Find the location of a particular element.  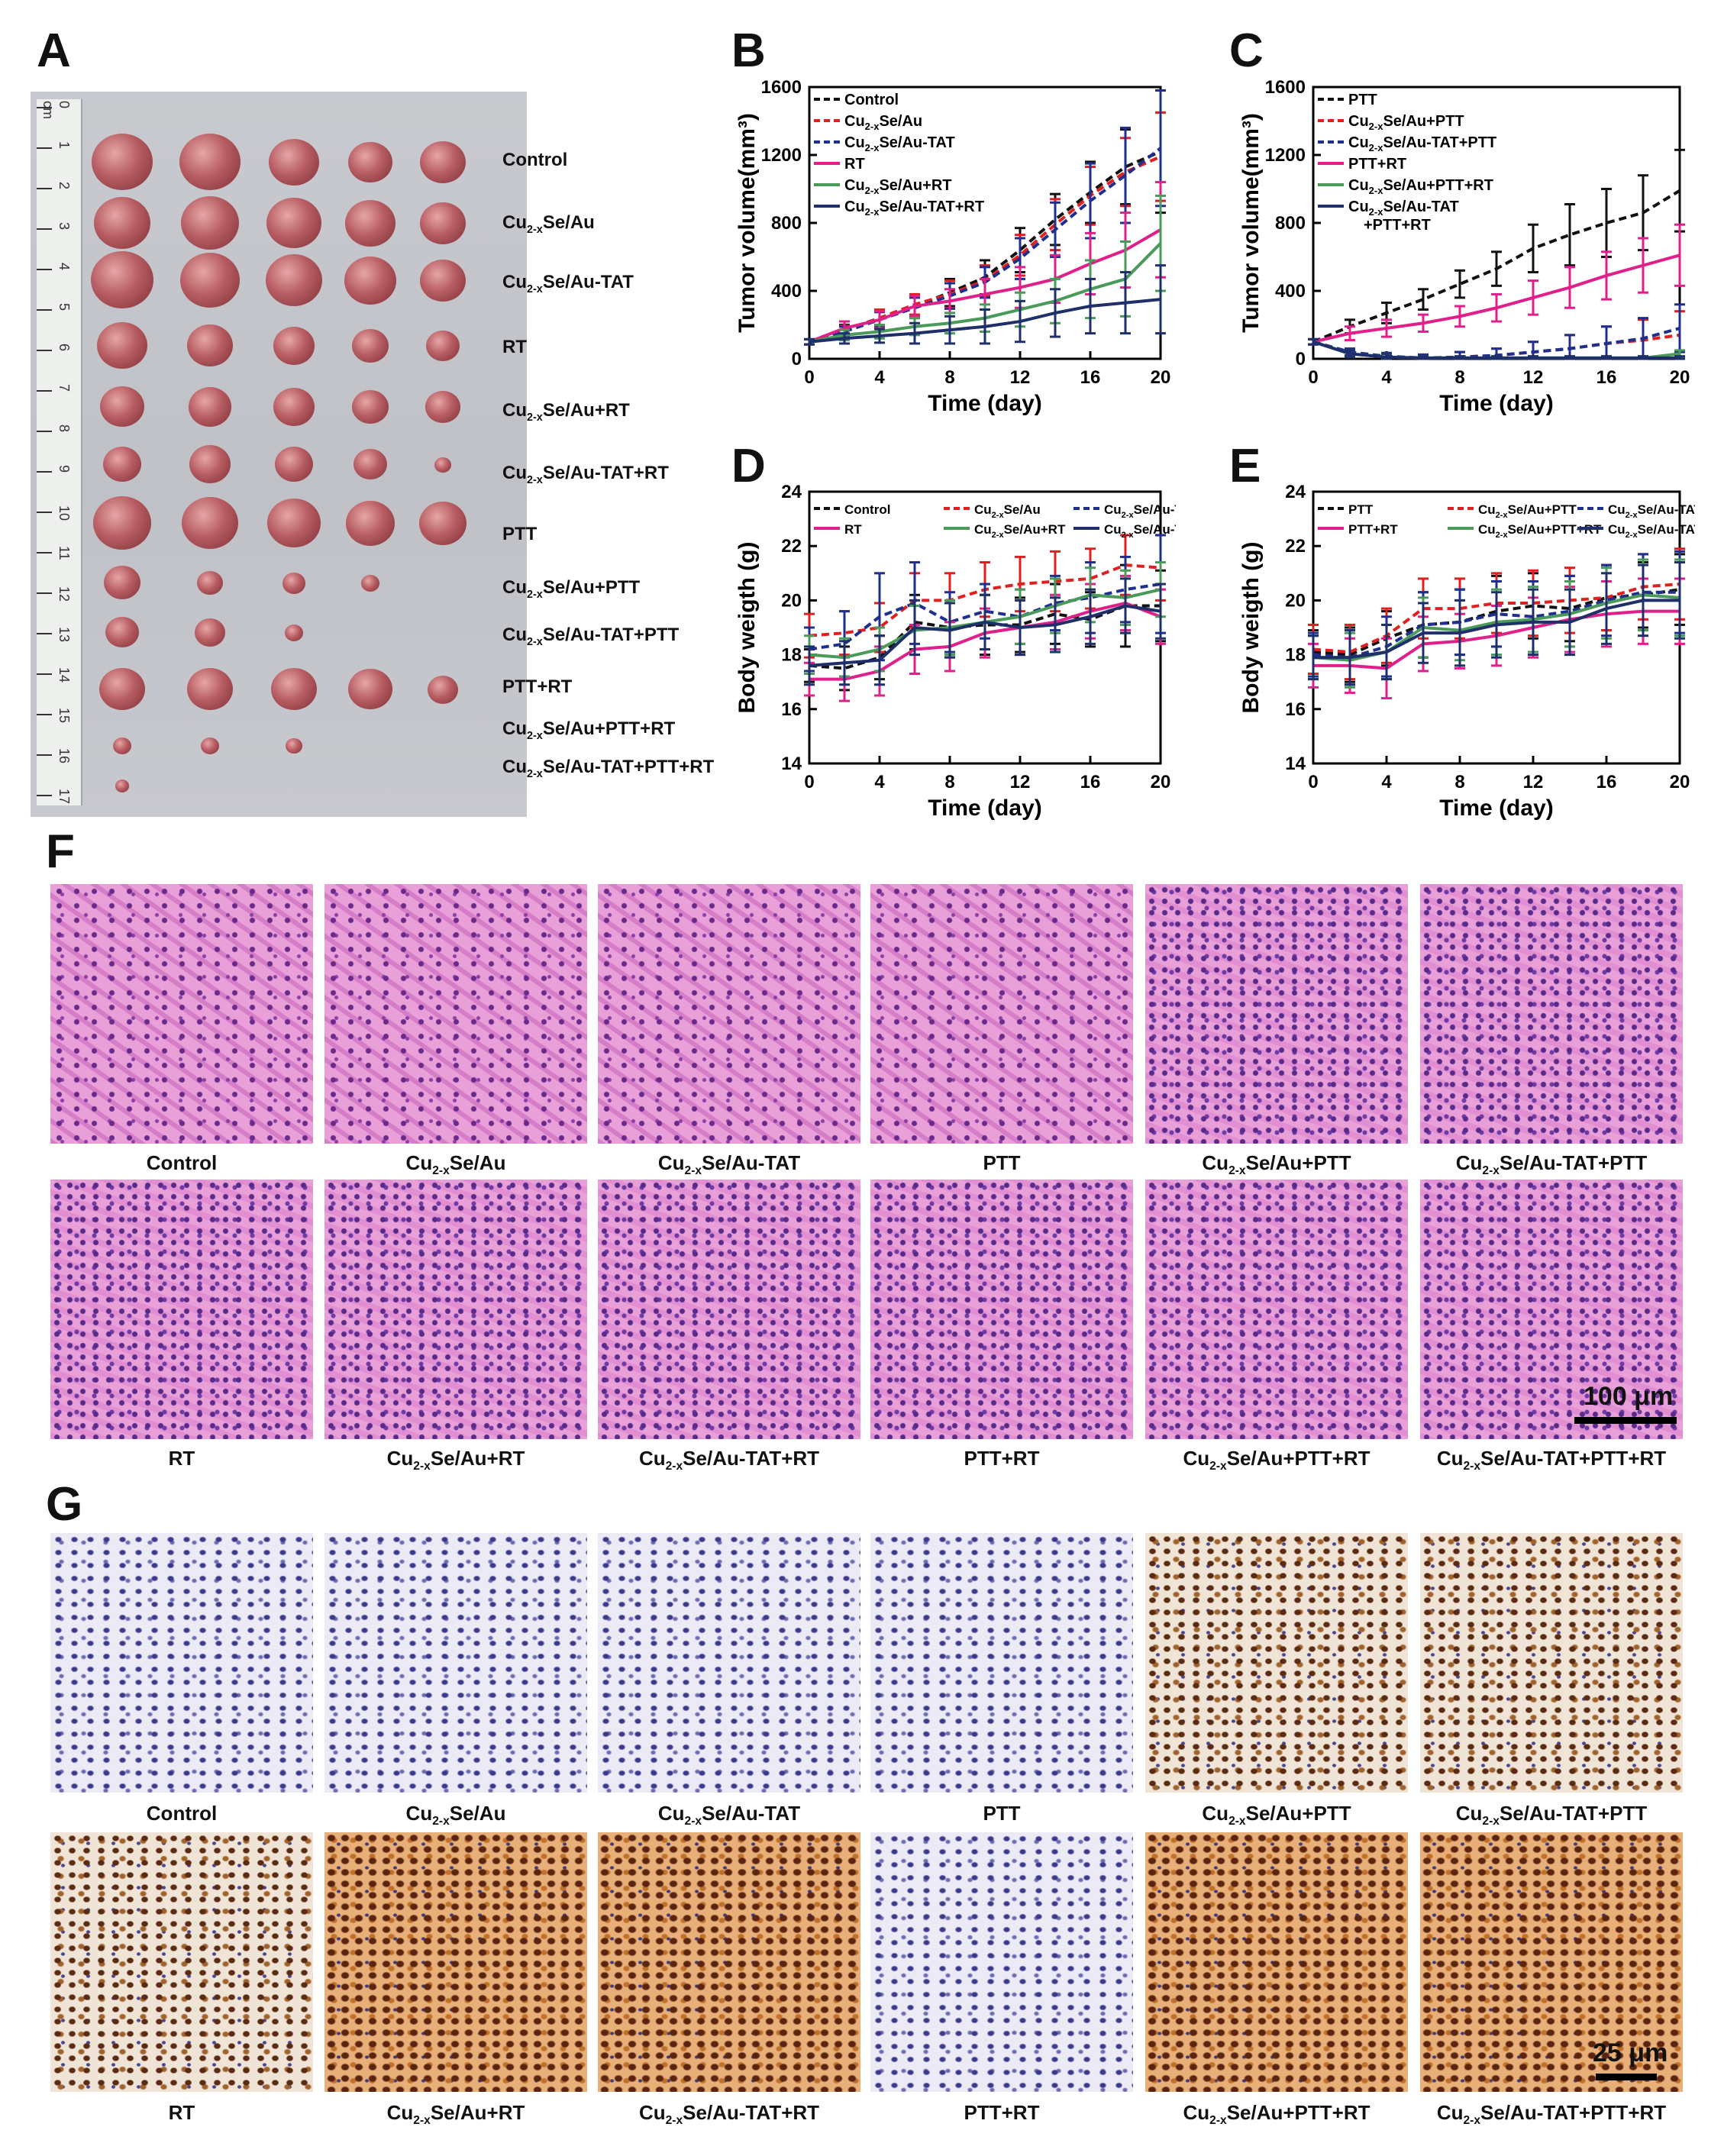

micrograph-label: Cu2-xSe/Au-TAT+PTT is located at coordinates (1551, 1815).